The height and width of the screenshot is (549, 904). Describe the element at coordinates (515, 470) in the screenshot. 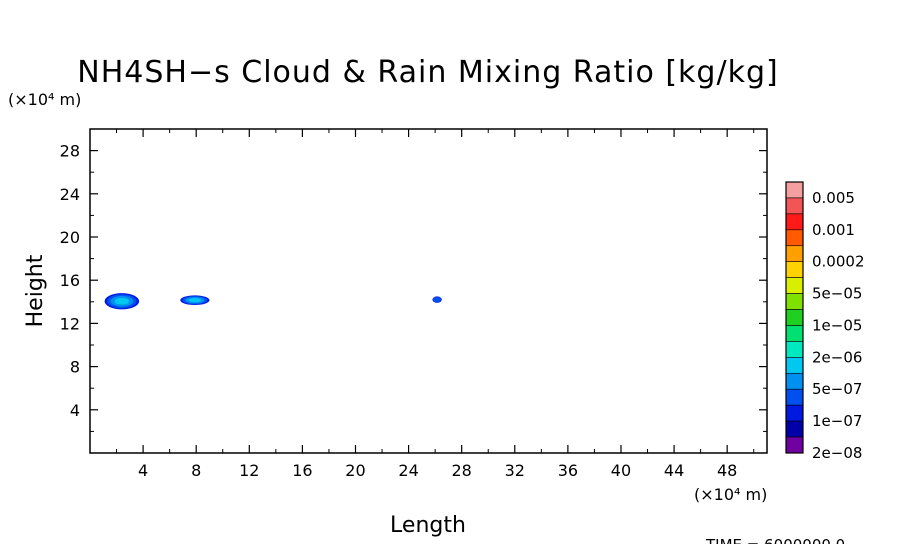

I see `x-tick-label: 32` at that location.